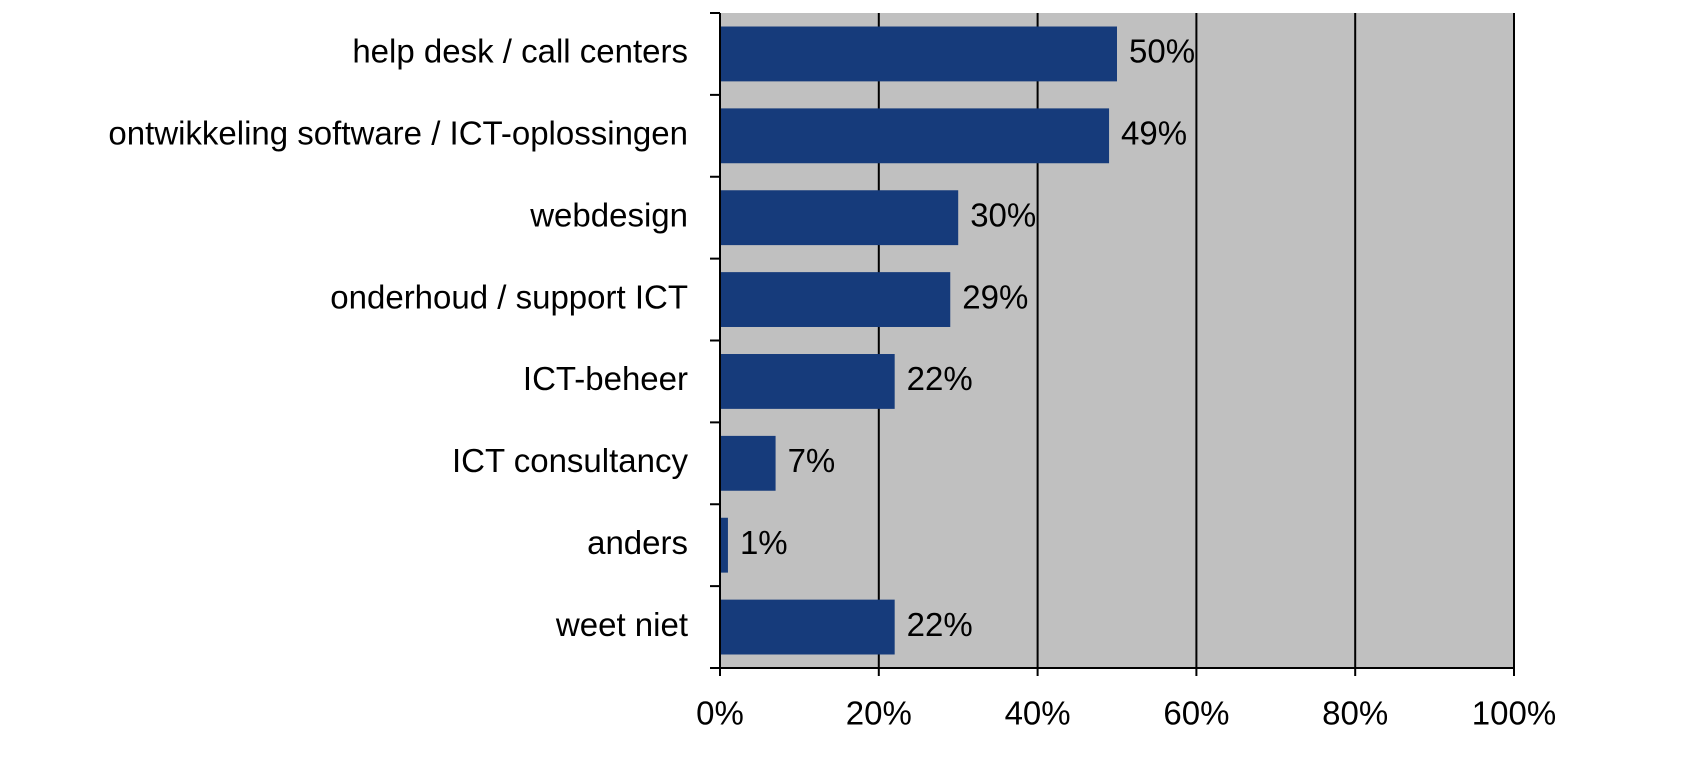 The width and height of the screenshot is (1681, 782). I want to click on y-tick-label: ontwikkeling software / ICT-oplossingen, so click(398, 133).